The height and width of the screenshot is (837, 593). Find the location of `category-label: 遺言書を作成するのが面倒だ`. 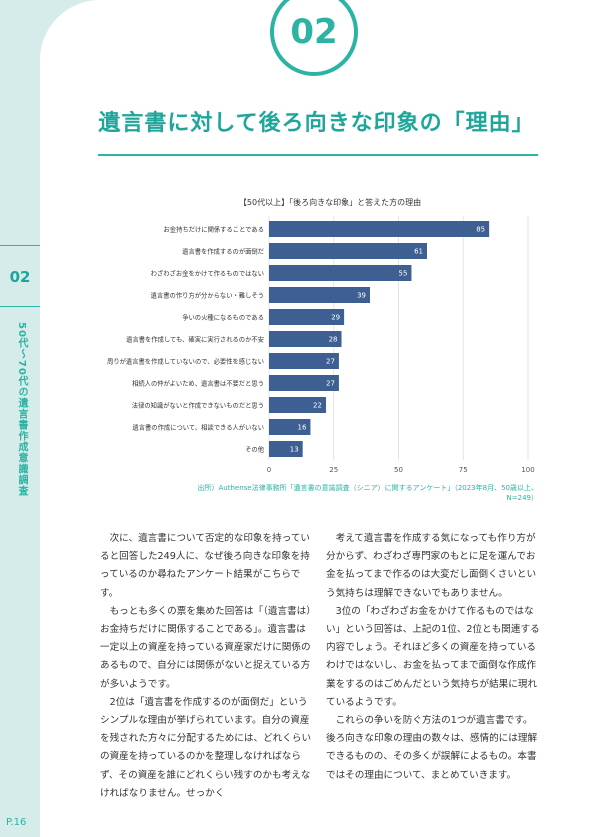

category-label: 遺言書を作成するのが面倒だ is located at coordinates (223, 251).